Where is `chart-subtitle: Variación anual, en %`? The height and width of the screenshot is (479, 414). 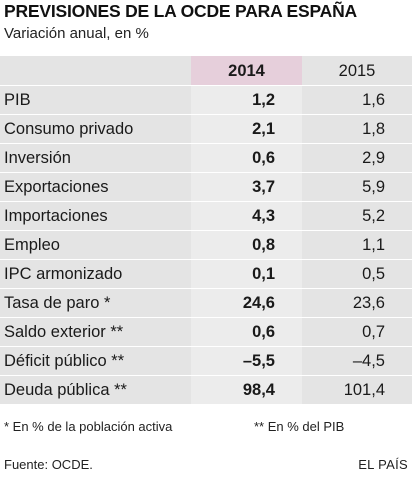 chart-subtitle: Variación anual, en % is located at coordinates (76, 33).